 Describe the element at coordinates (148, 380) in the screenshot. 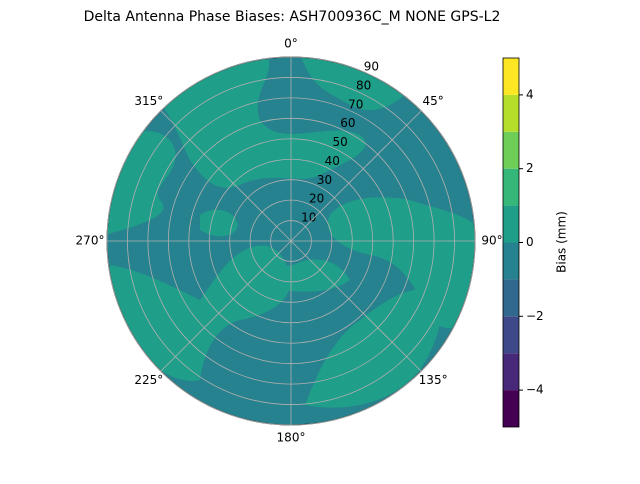

I see `theta-tick-label: 225°` at that location.